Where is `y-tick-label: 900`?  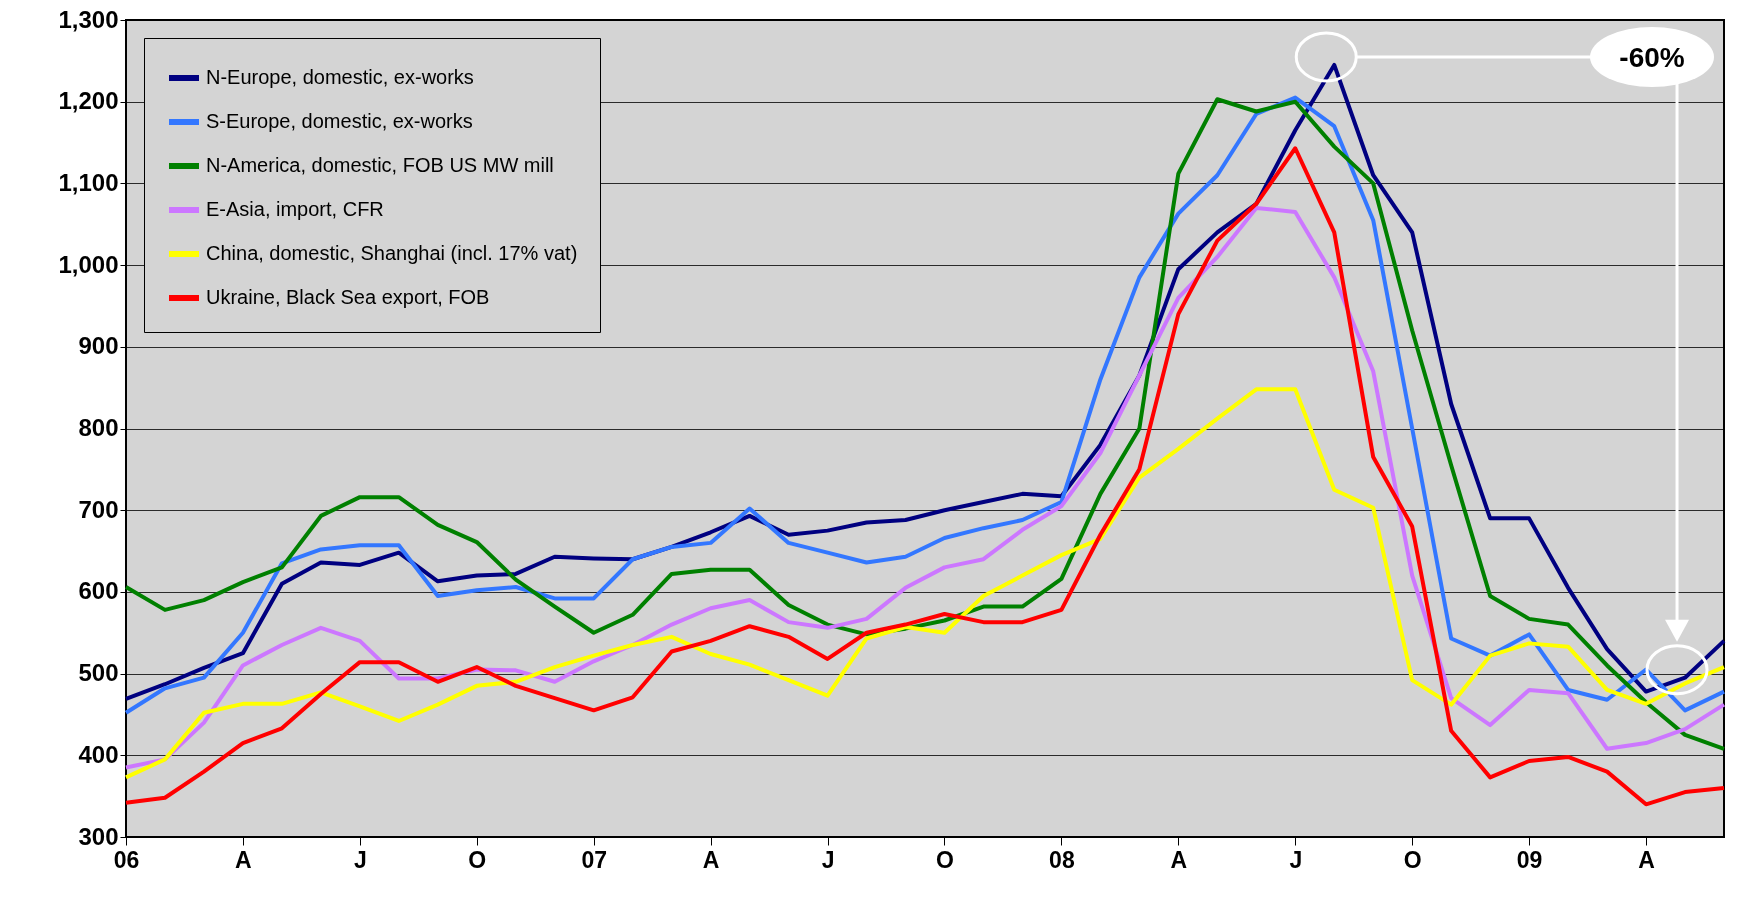
y-tick-label: 900 is located at coordinates (98, 346).